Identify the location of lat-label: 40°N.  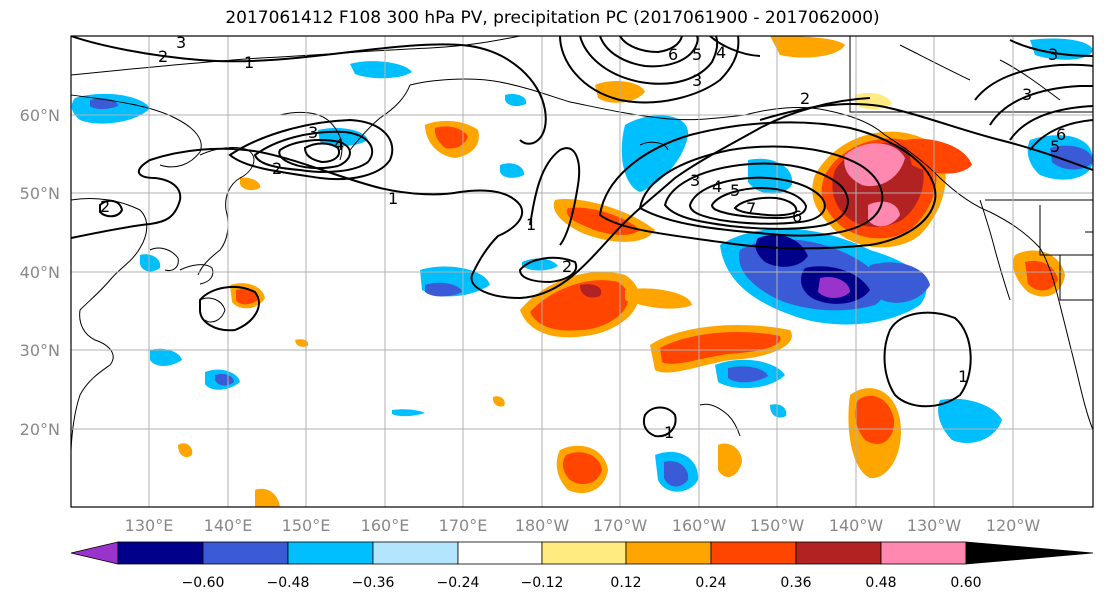
(40, 272).